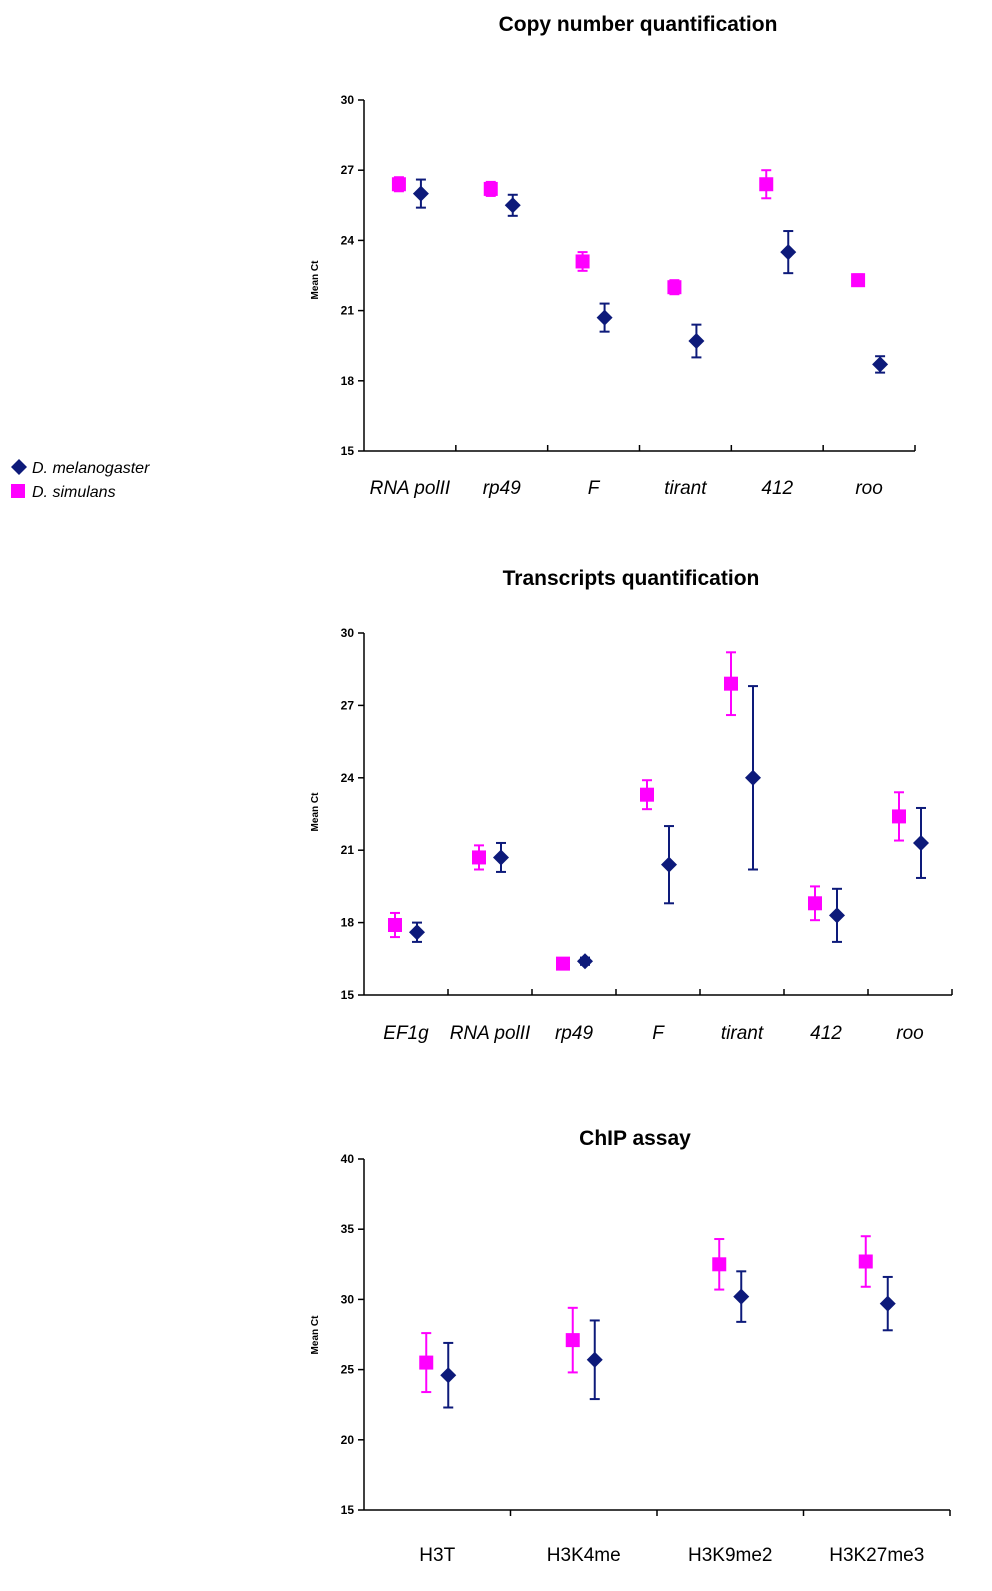 Image resolution: width=992 pixels, height=1591 pixels. Describe the element at coordinates (671, 1555) in the screenshot. I see `x-tick-labels: H3T H3K4me H3K9me2 H3K27me3` at that location.